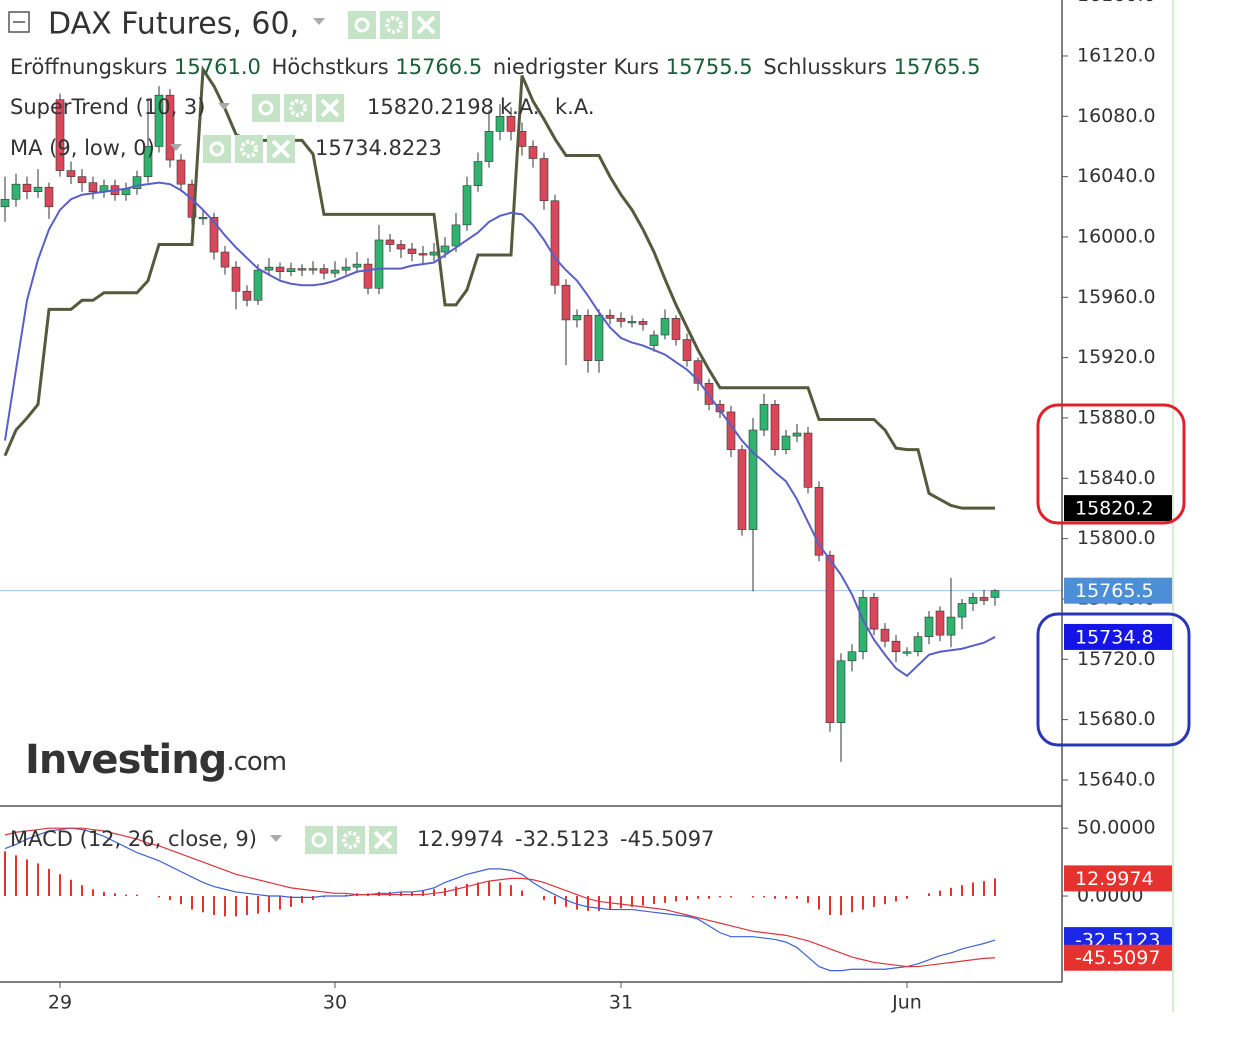 The height and width of the screenshot is (1059, 1245). Describe the element at coordinates (1116, 297) in the screenshot. I see `y-tick-label: 15960.0` at that location.